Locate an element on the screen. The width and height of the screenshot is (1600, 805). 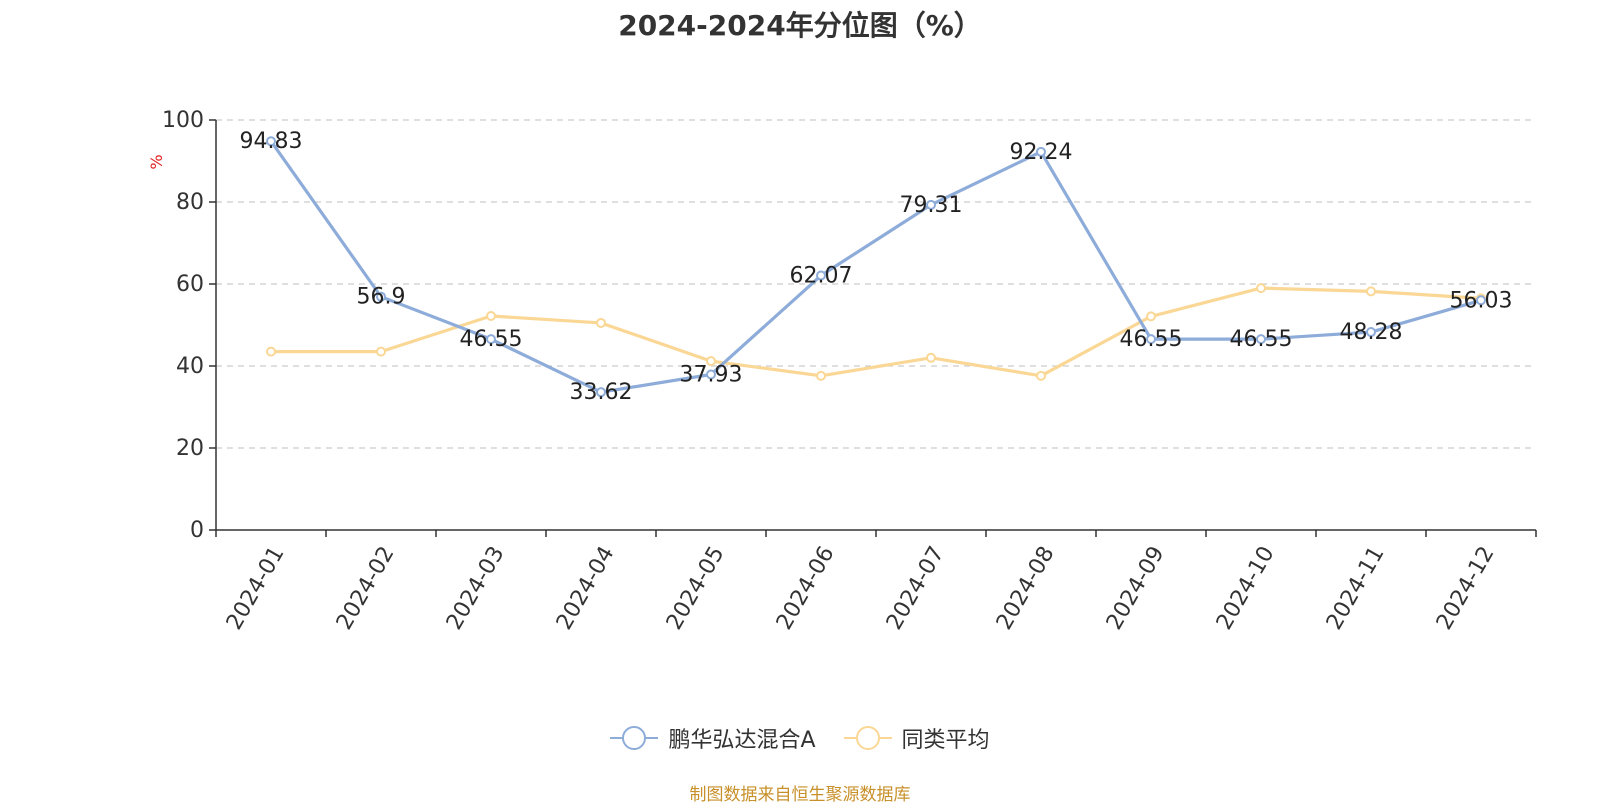
legend-item-series-2: 同类平均 is located at coordinates (916, 738).